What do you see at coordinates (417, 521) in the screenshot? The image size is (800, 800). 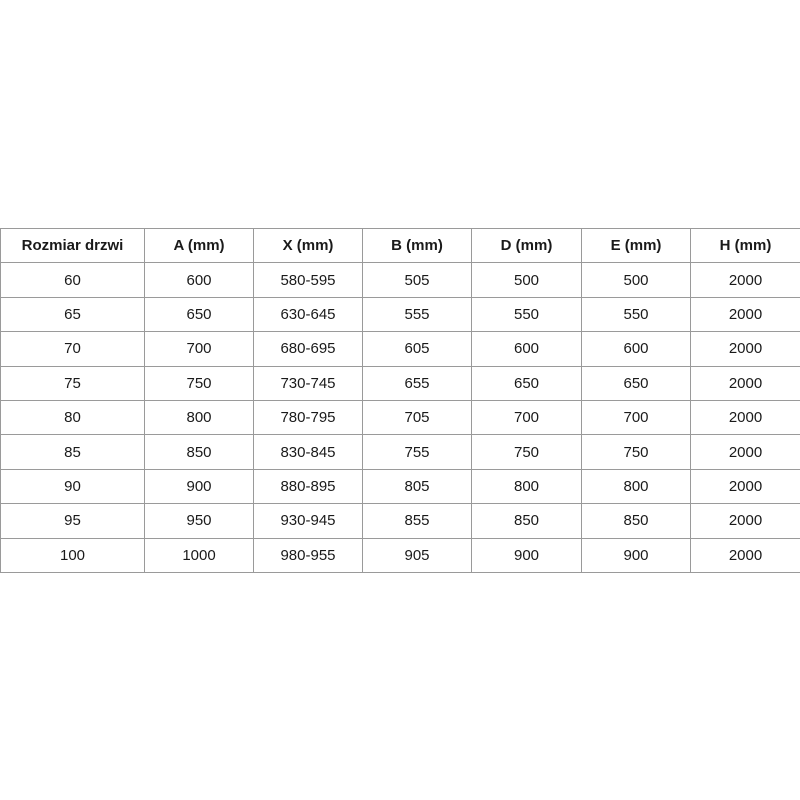 I see `table-cell: 855` at bounding box center [417, 521].